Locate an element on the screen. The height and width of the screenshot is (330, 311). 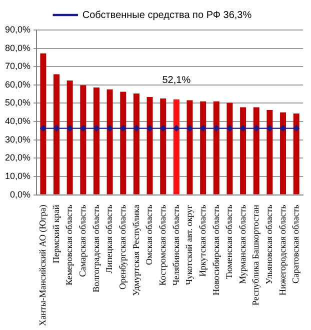
x-tick-label: Чукотский авт. округ is located at coordinates (189, 244).